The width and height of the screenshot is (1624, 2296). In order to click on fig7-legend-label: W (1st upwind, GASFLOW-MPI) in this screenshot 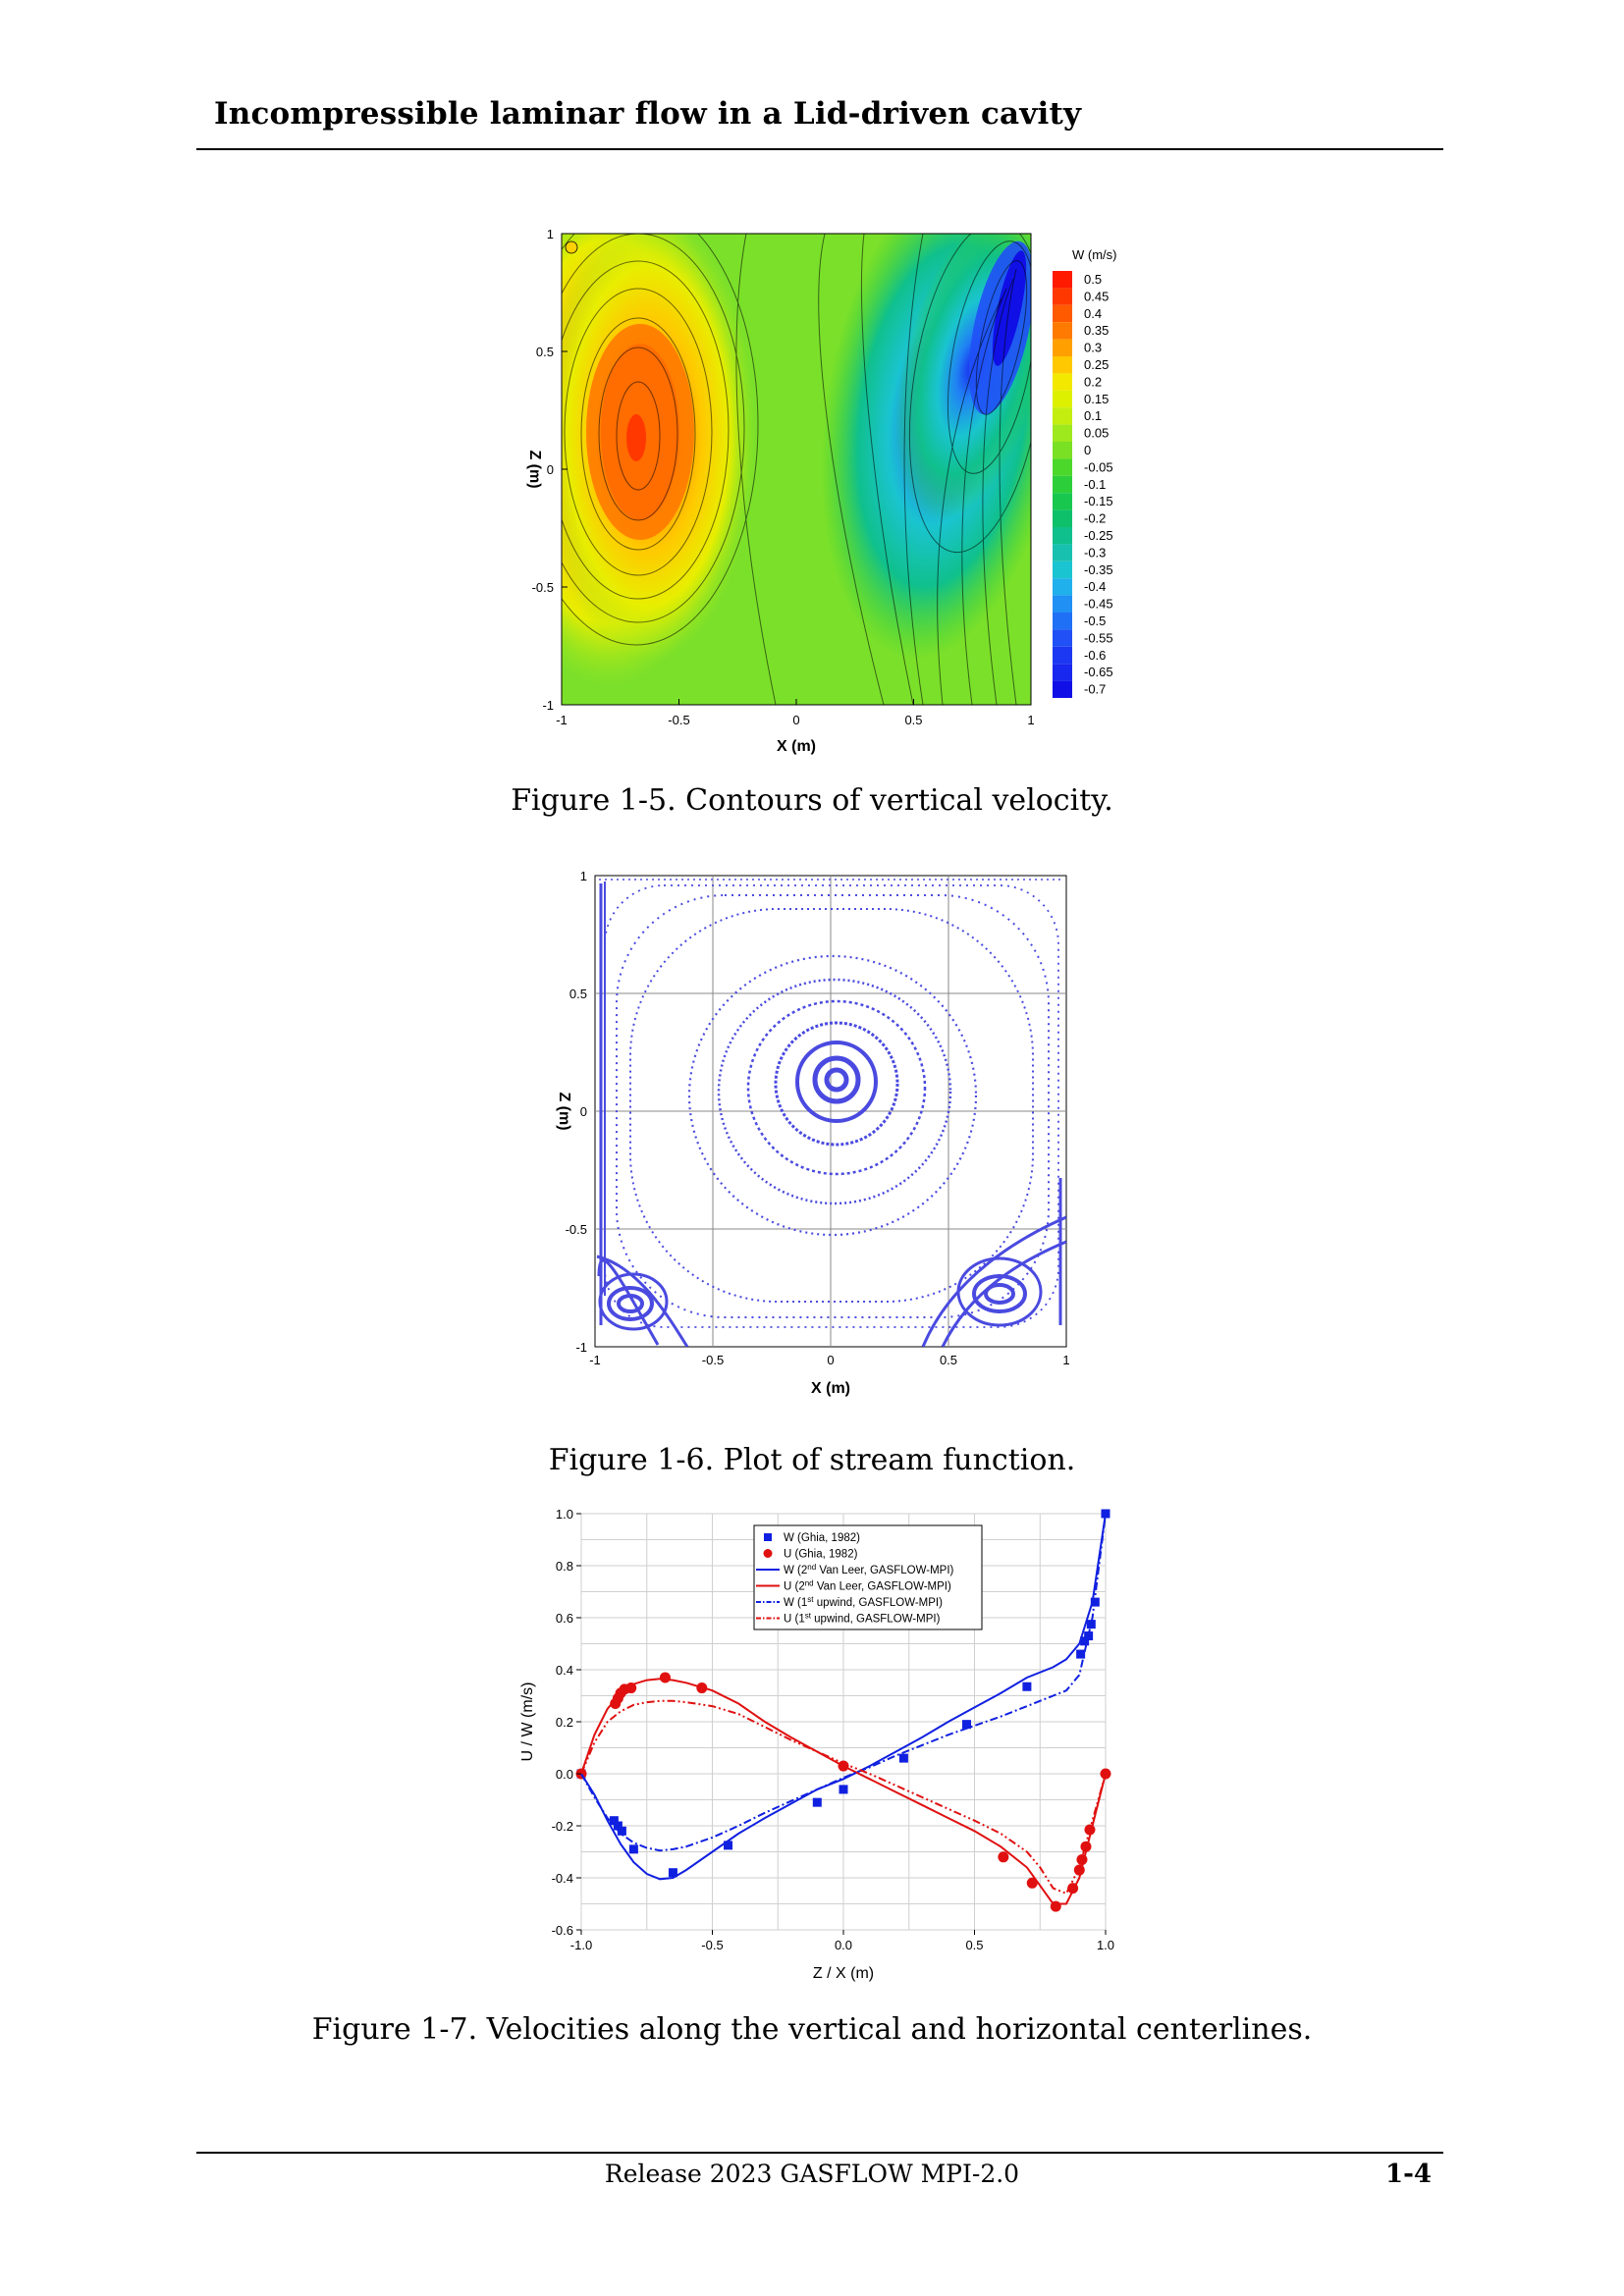, I will do `click(863, 1603)`.